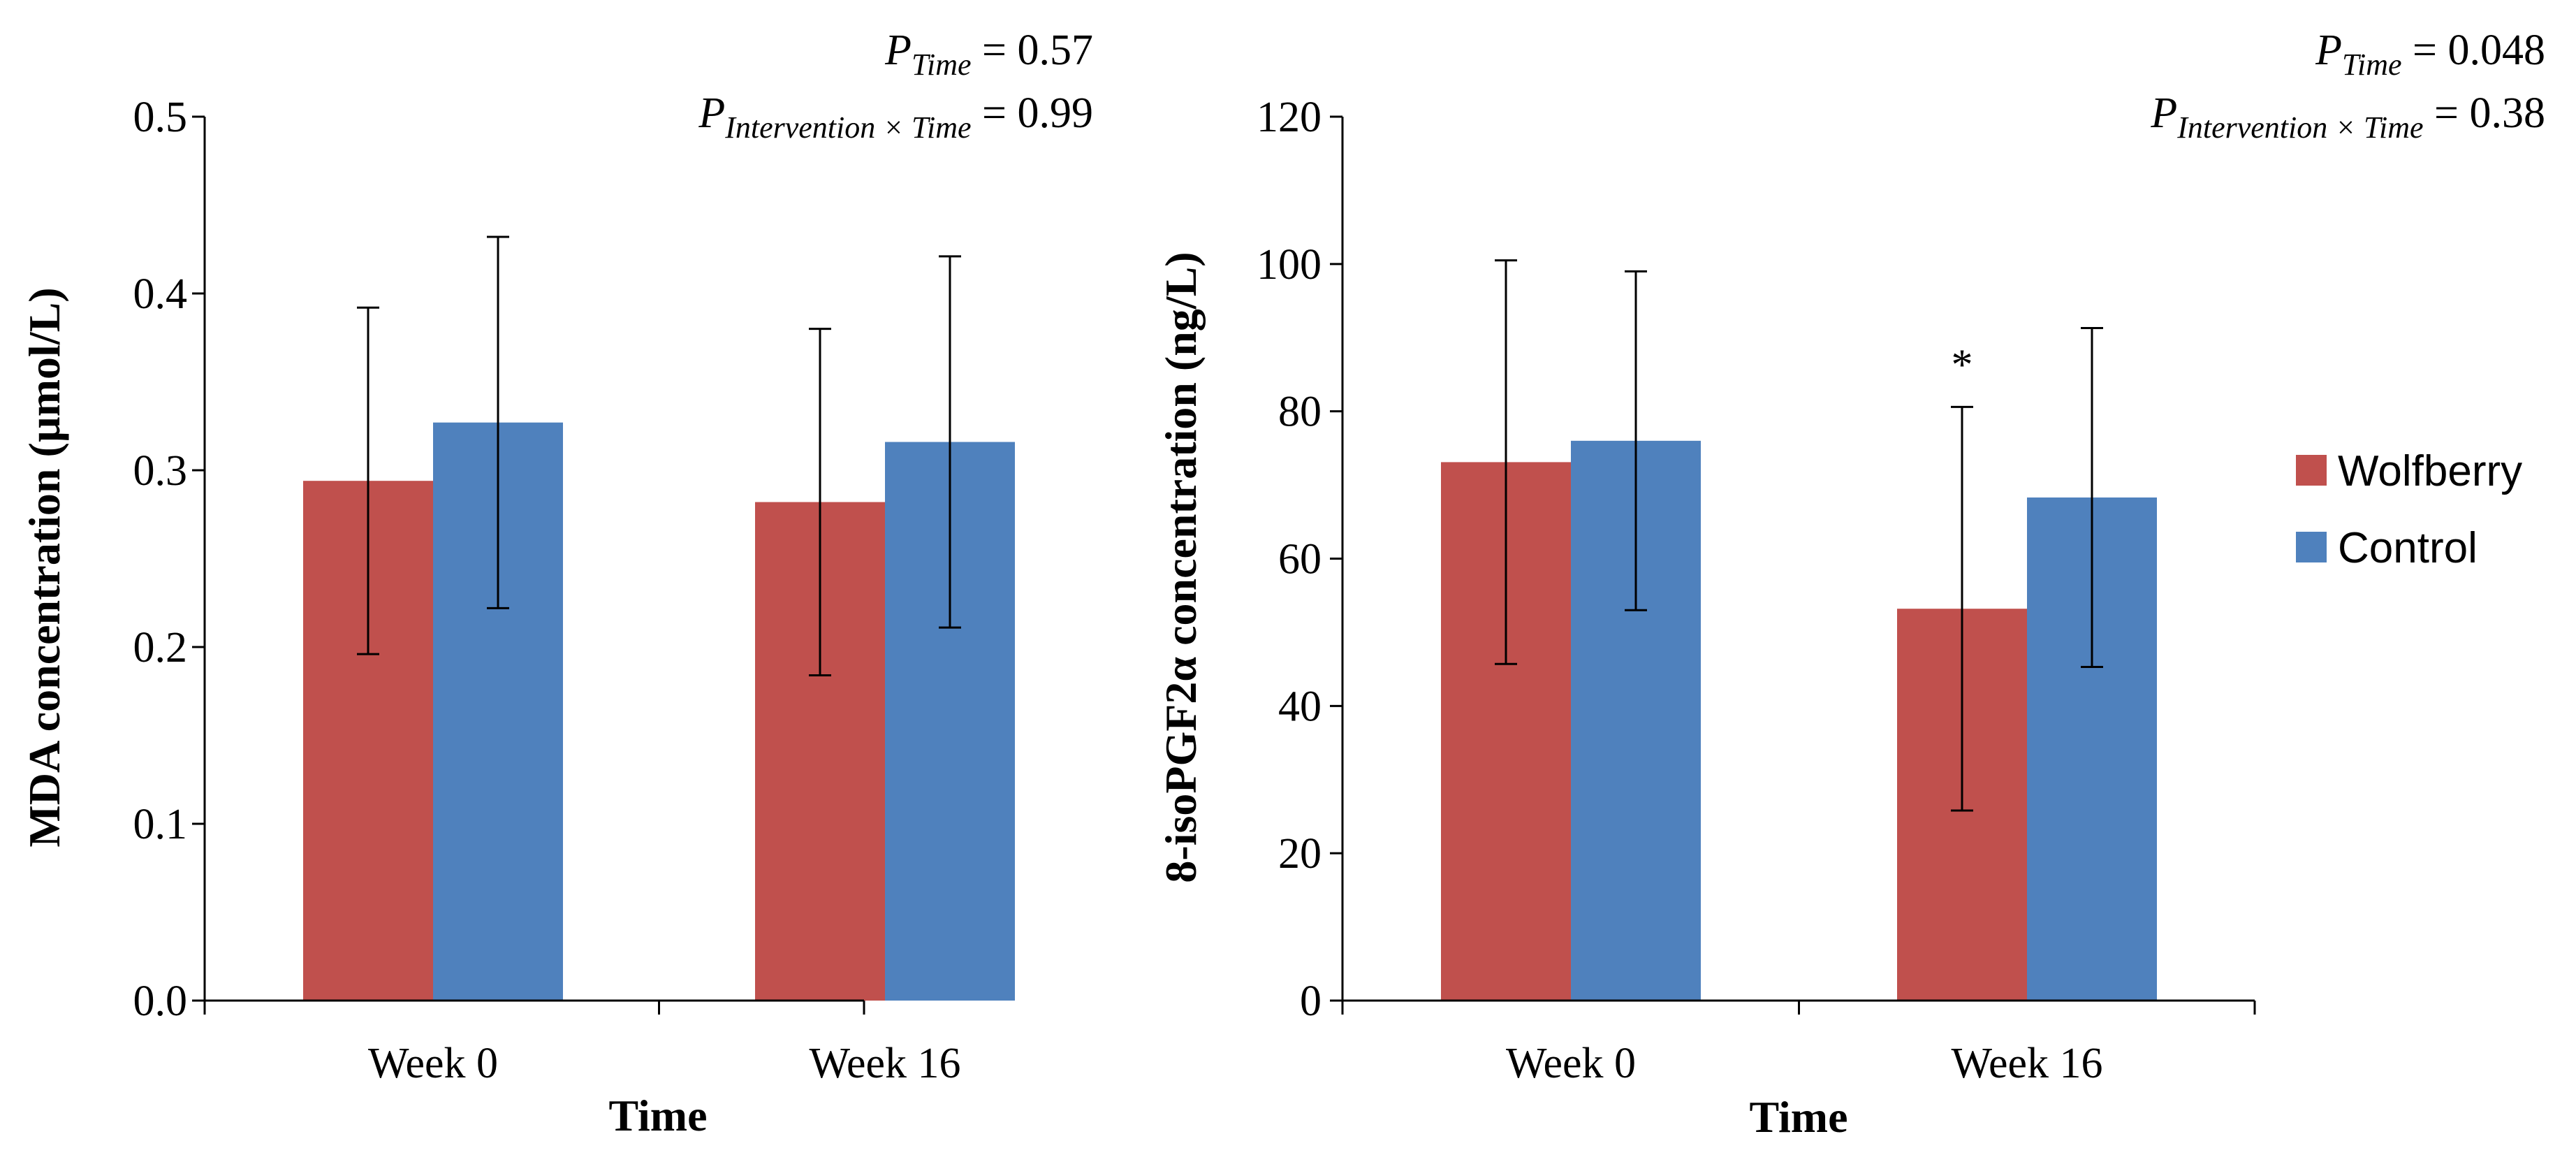 This screenshot has width=2576, height=1155. I want to click on p-value-time: PTime = 0.57, so click(988, 54).